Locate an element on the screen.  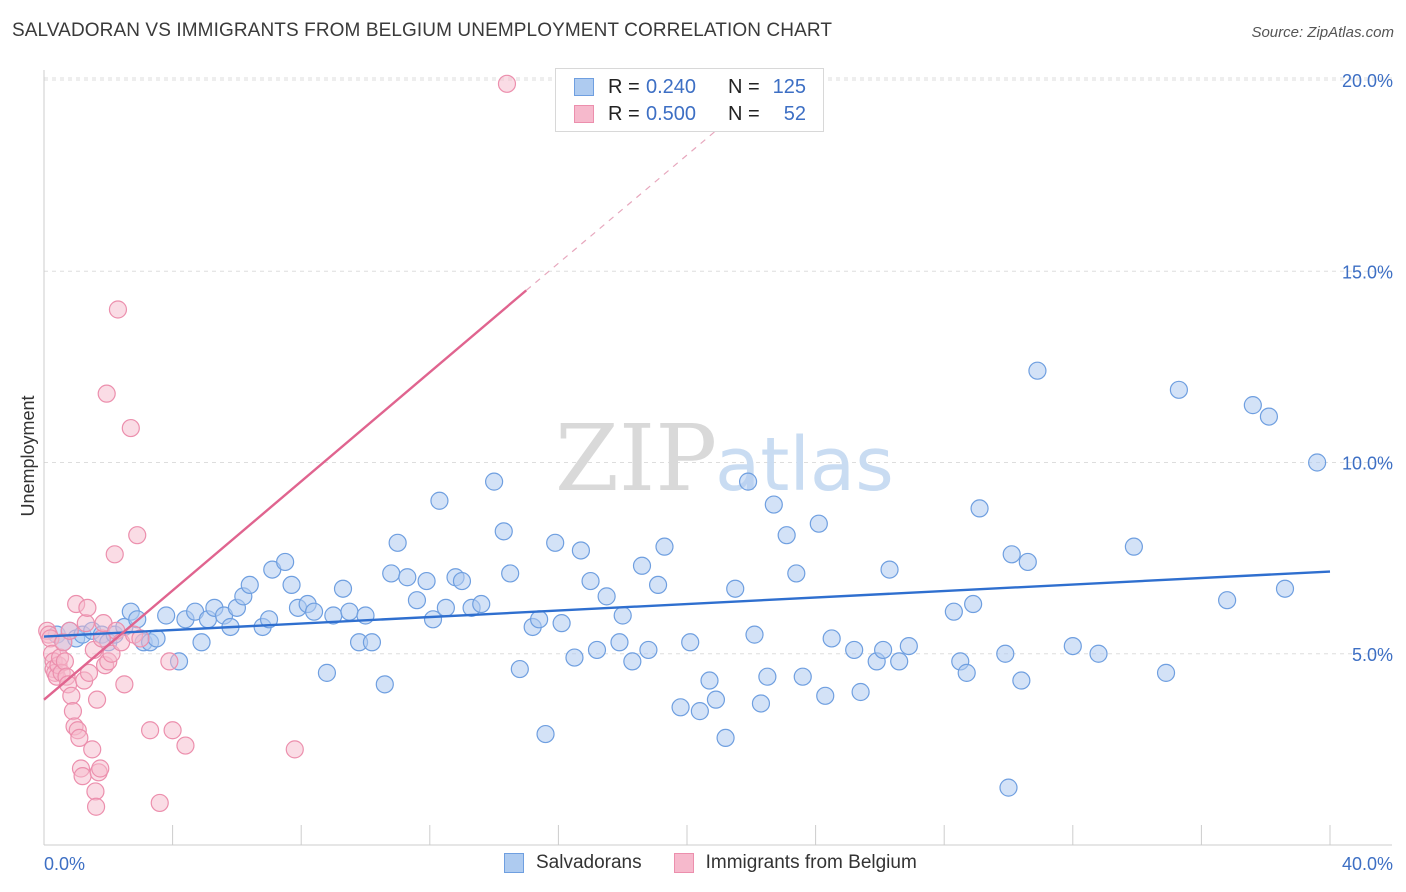
y-axis-label: Unemployment is located at coordinates (28, 455).